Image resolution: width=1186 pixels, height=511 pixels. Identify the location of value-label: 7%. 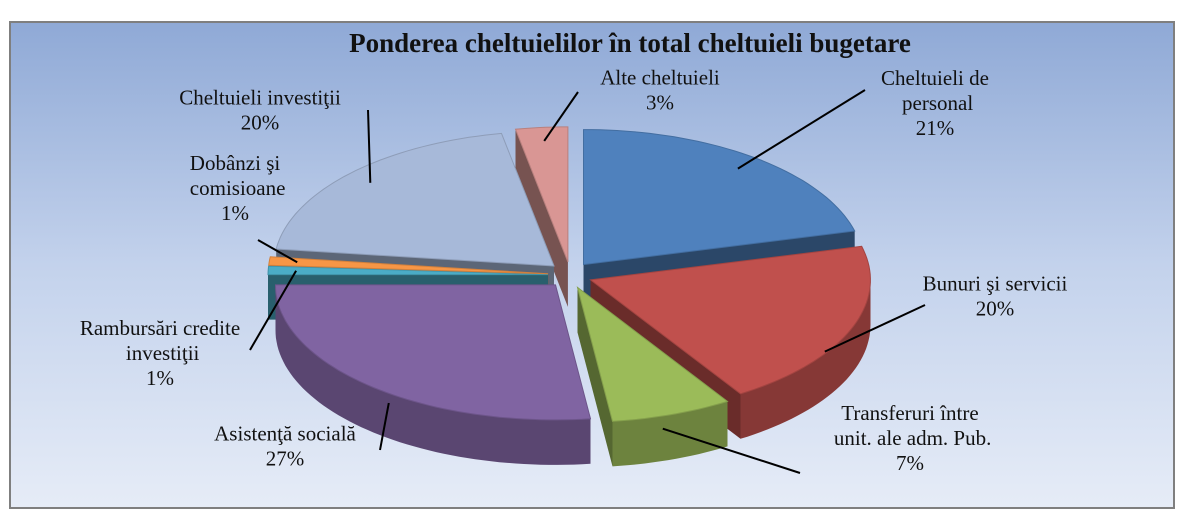
(910, 463).